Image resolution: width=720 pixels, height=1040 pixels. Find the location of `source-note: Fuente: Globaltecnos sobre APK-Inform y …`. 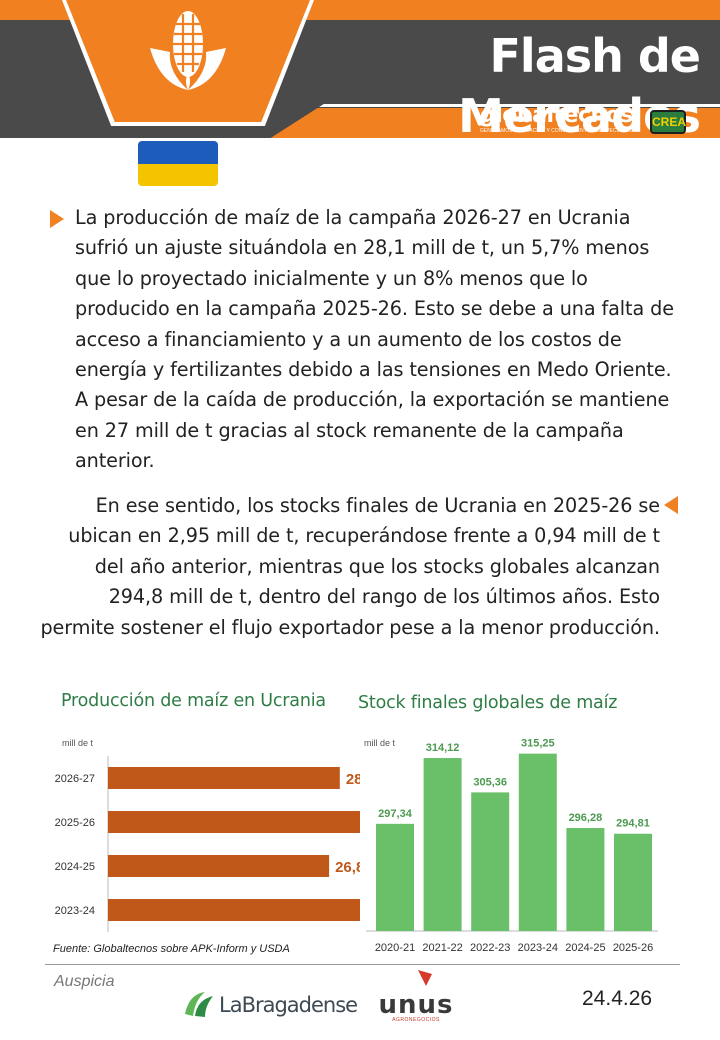

source-note: Fuente: Globaltecnos sobre APK-Inform y … is located at coordinates (171, 949).